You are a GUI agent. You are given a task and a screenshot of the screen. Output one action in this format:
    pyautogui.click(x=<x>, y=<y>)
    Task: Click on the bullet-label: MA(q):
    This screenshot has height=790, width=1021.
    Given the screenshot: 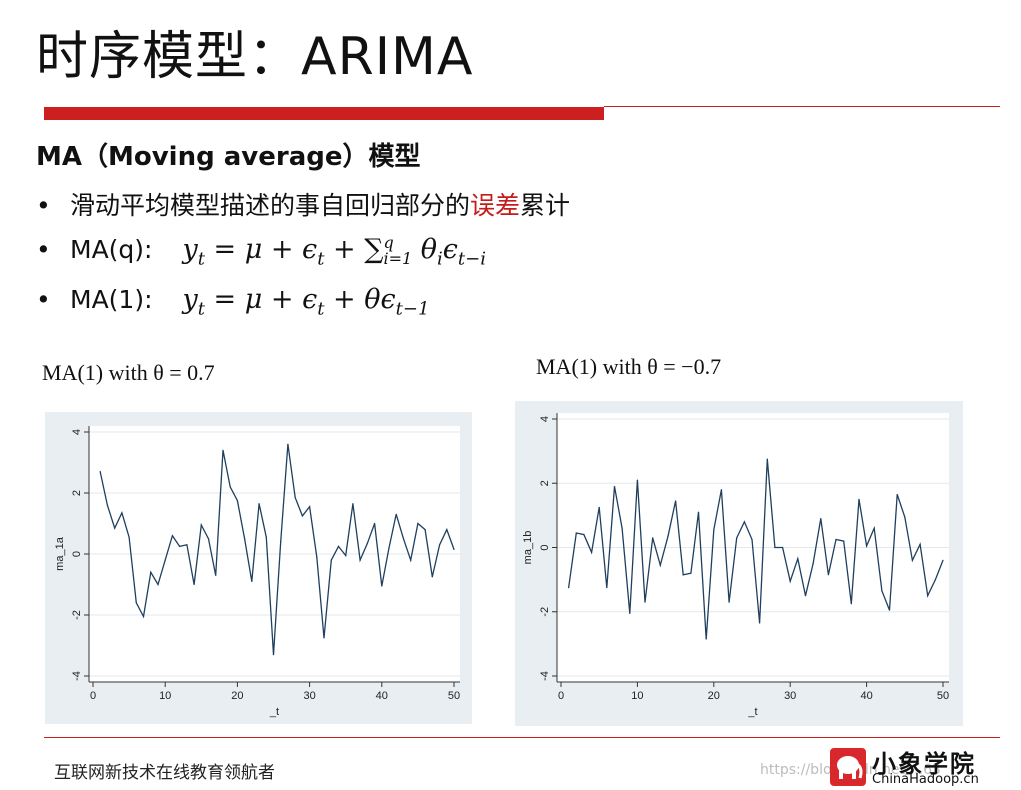 What is the action you would take?
    pyautogui.click(x=111, y=249)
    